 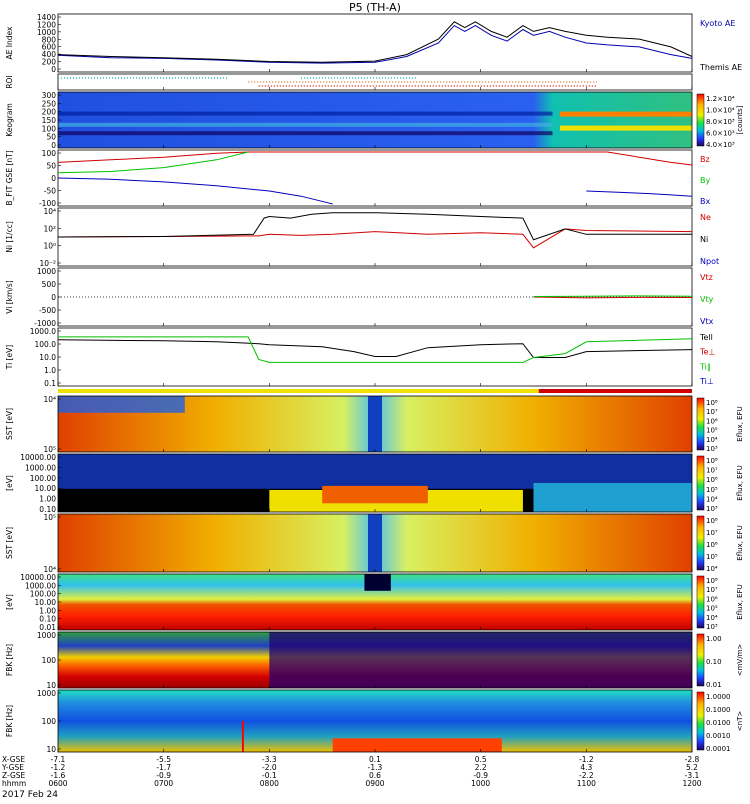 What do you see at coordinates (700, 602) in the screenshot?
I see `esa-i-colorbar` at bounding box center [700, 602].